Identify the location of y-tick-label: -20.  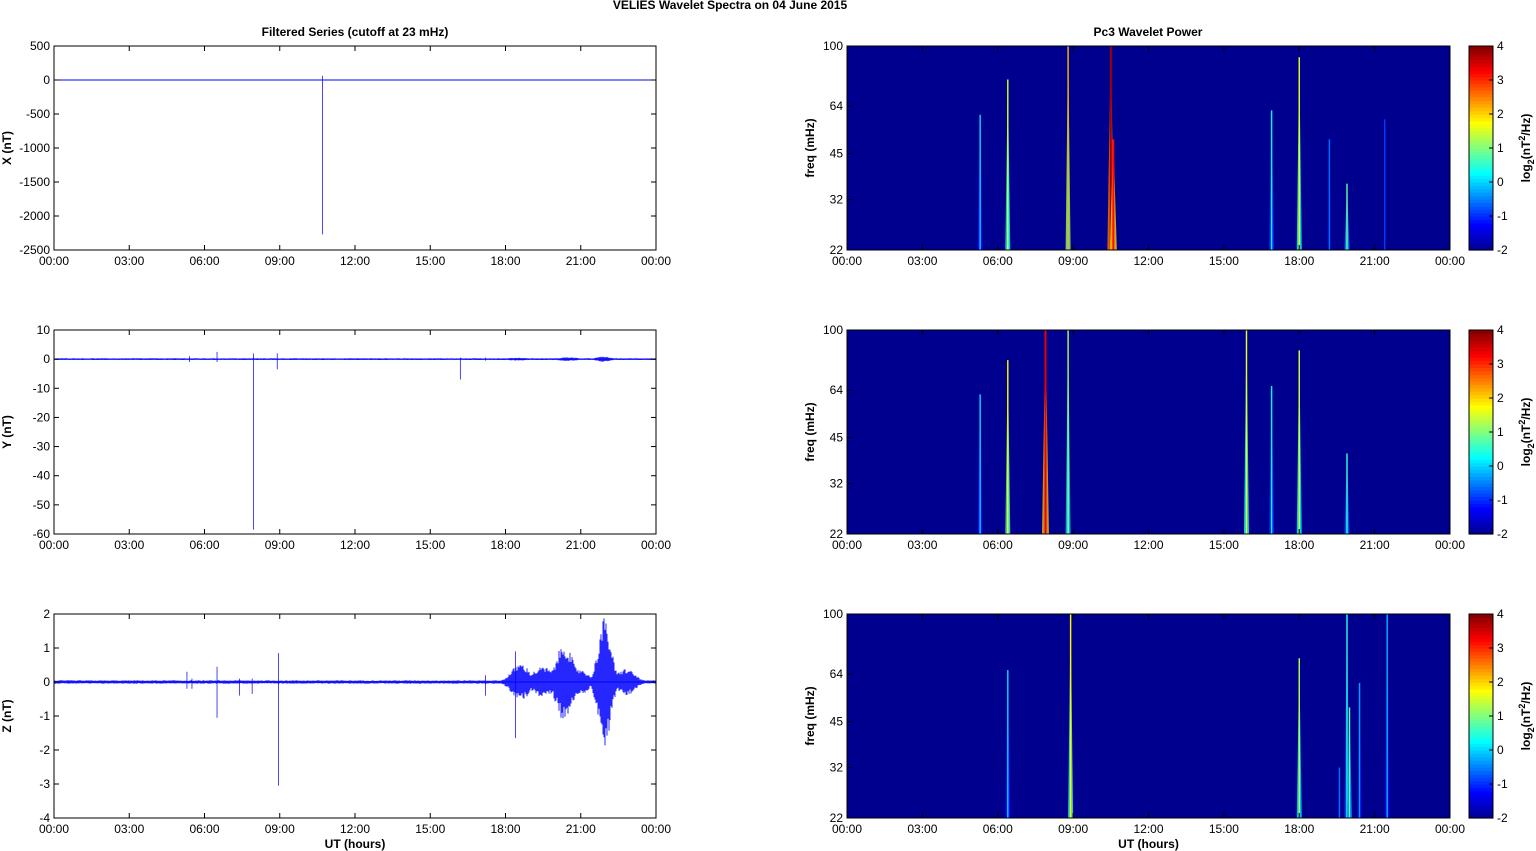
(42, 417).